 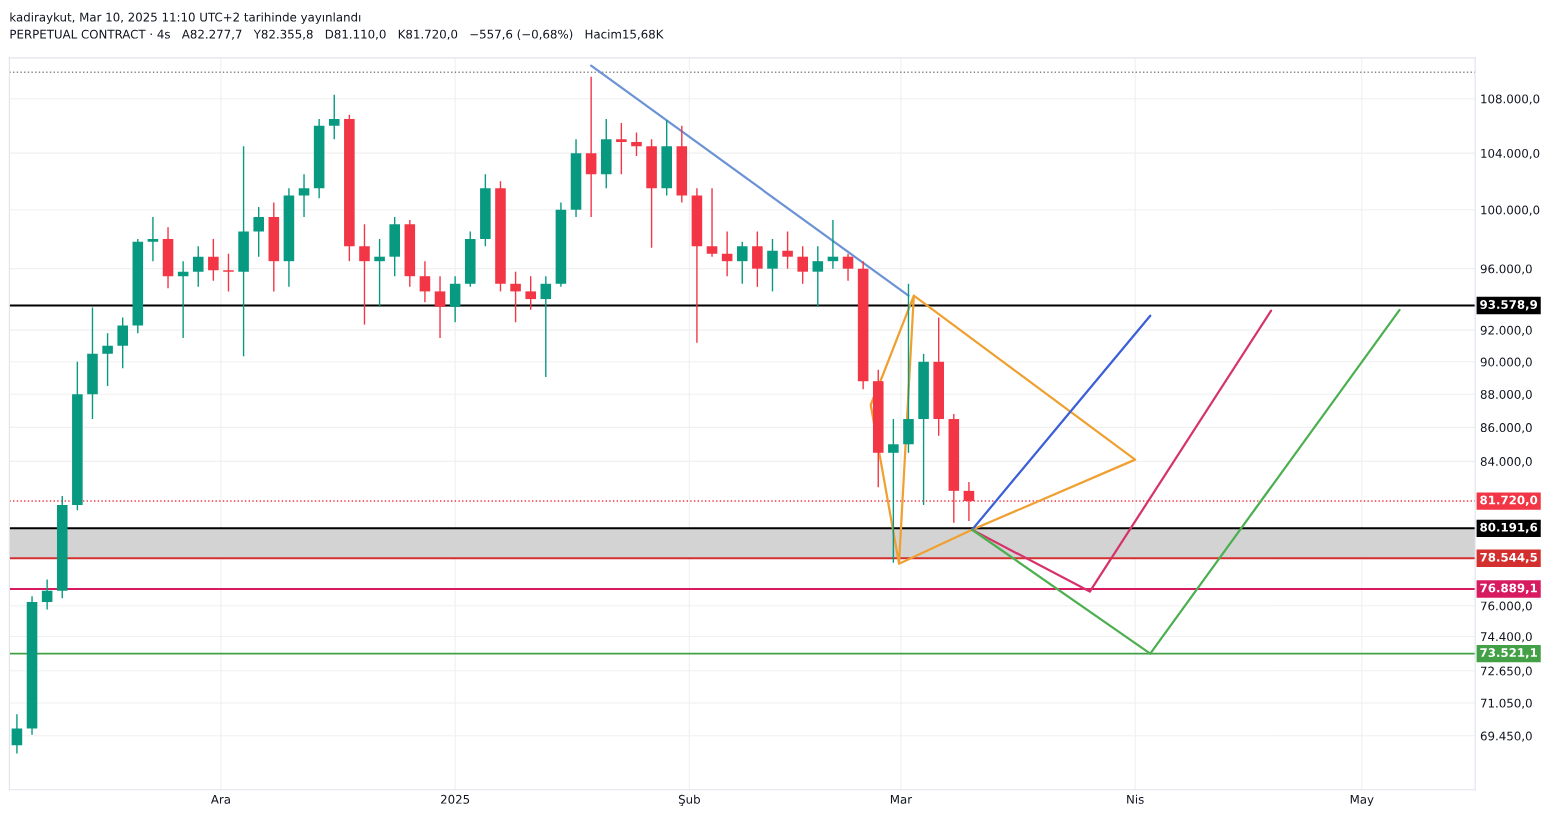 What do you see at coordinates (1508, 588) in the screenshot?
I see `ref-line-label: 76.889,1` at bounding box center [1508, 588].